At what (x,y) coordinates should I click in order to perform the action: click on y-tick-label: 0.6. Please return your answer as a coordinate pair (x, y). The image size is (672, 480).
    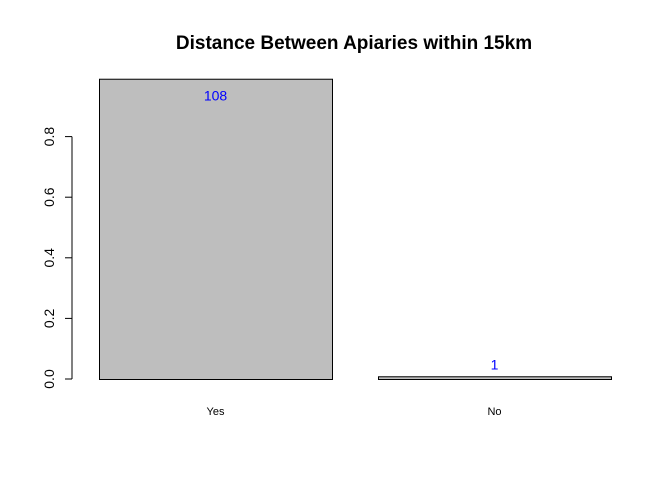
    Looking at the image, I should click on (49, 197).